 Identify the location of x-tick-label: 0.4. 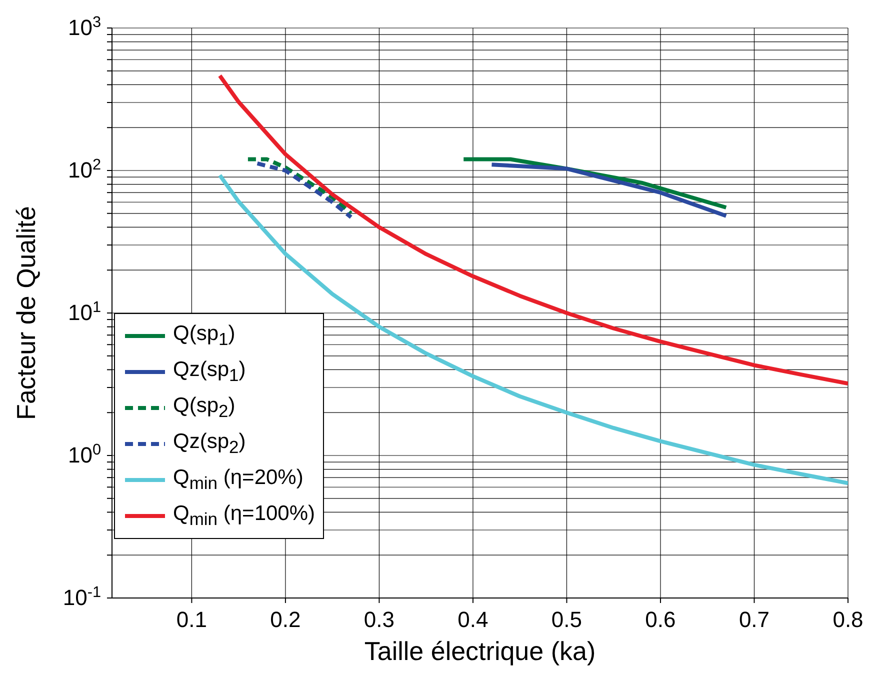
(473, 619).